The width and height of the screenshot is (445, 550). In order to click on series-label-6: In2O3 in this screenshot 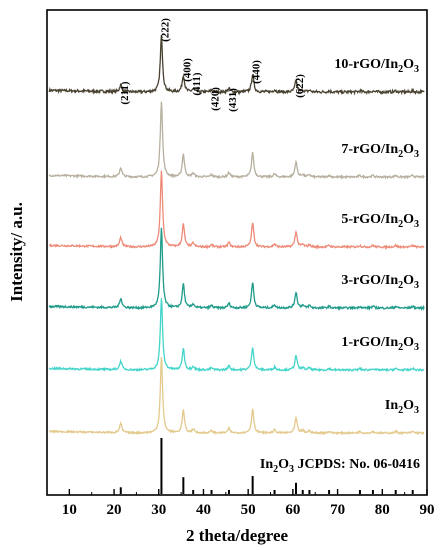, I will do `click(402, 407)`.